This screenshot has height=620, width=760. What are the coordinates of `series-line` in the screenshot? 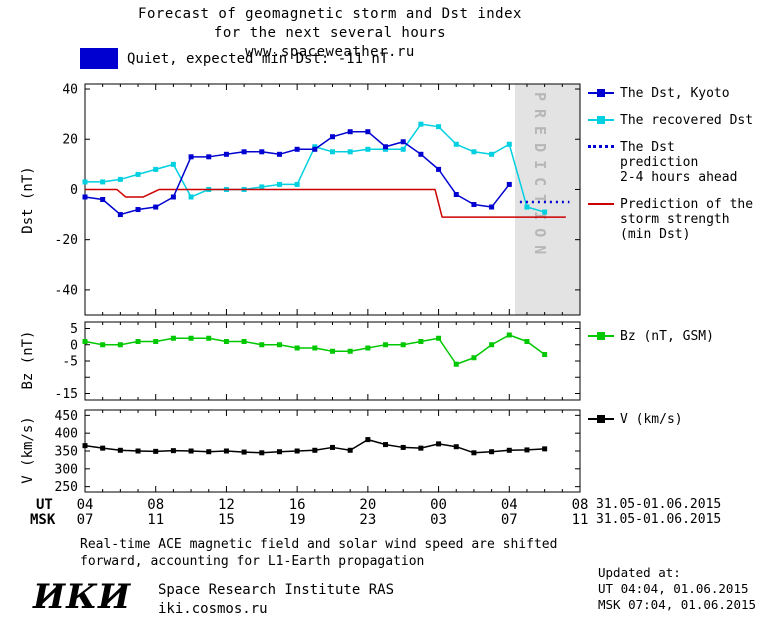 It's located at (297, 173).